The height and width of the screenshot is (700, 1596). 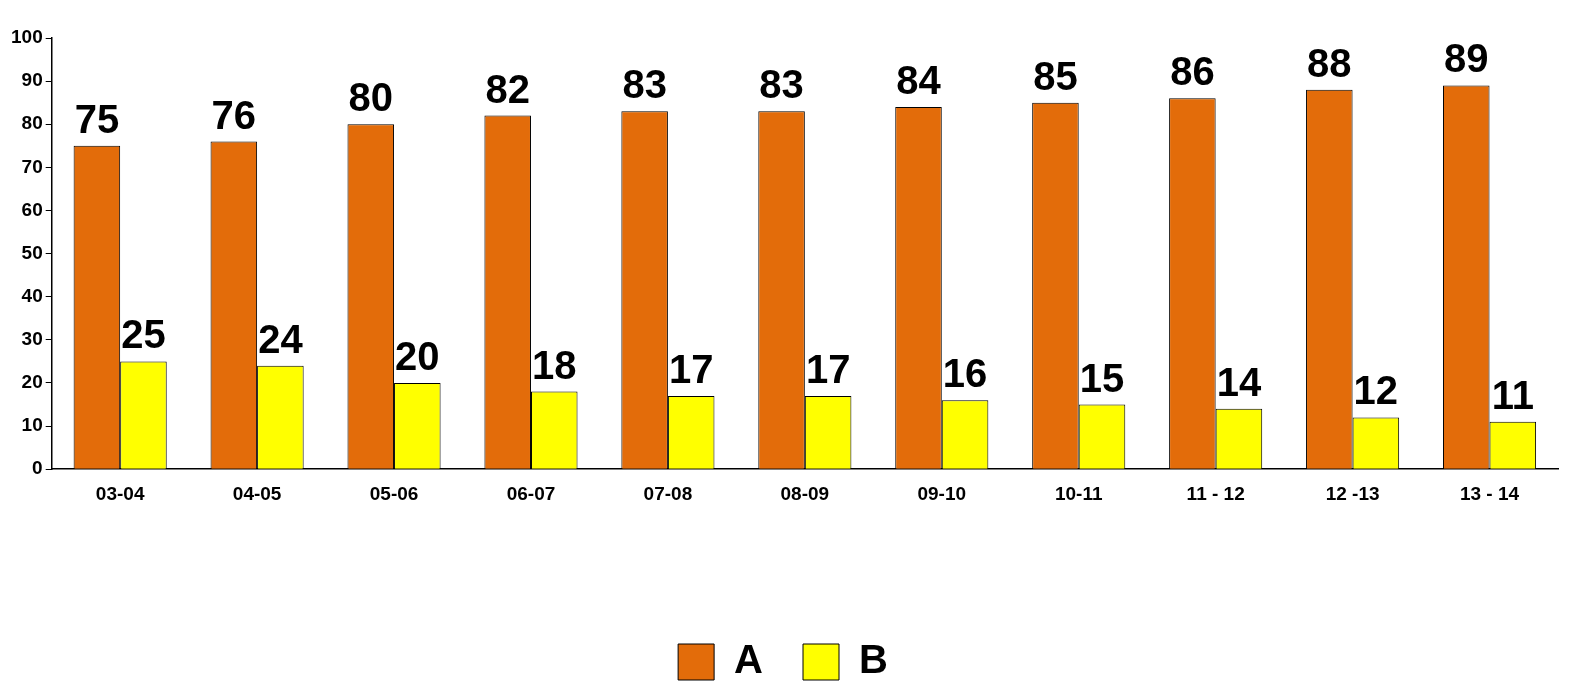 I want to click on y-tick-label: 10, so click(x=32, y=425).